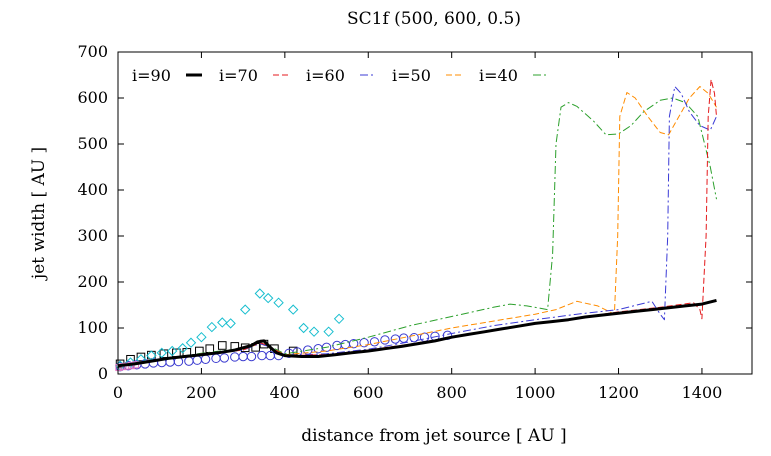  Describe the element at coordinates (151, 75) in the screenshot. I see `legend-label-i=90: i=90` at that location.